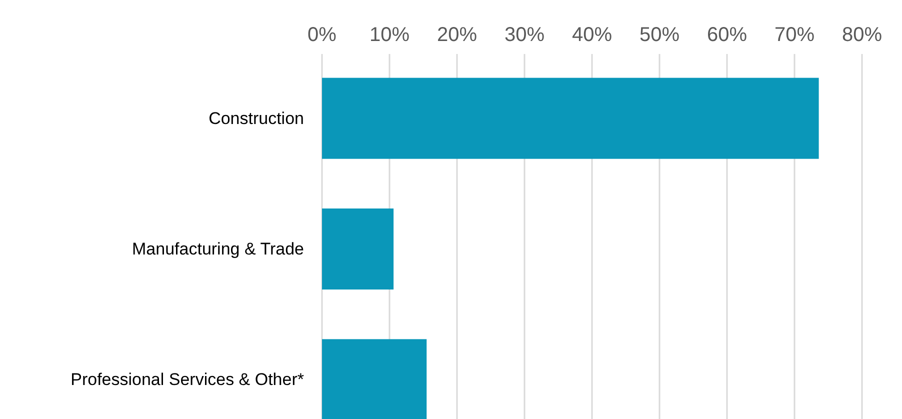  I want to click on x-tick-label: 50%, so click(659, 35).